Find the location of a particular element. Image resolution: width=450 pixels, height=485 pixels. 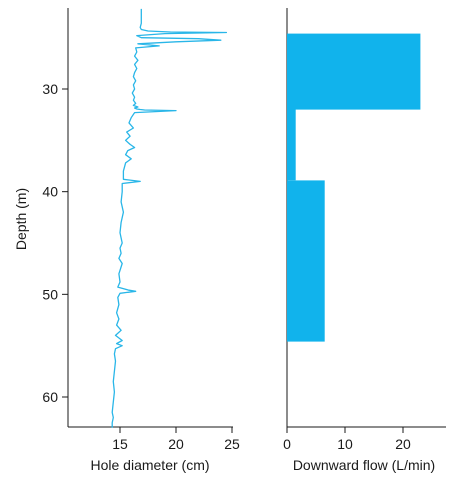

left-x-tick-label: 20 is located at coordinates (176, 444).